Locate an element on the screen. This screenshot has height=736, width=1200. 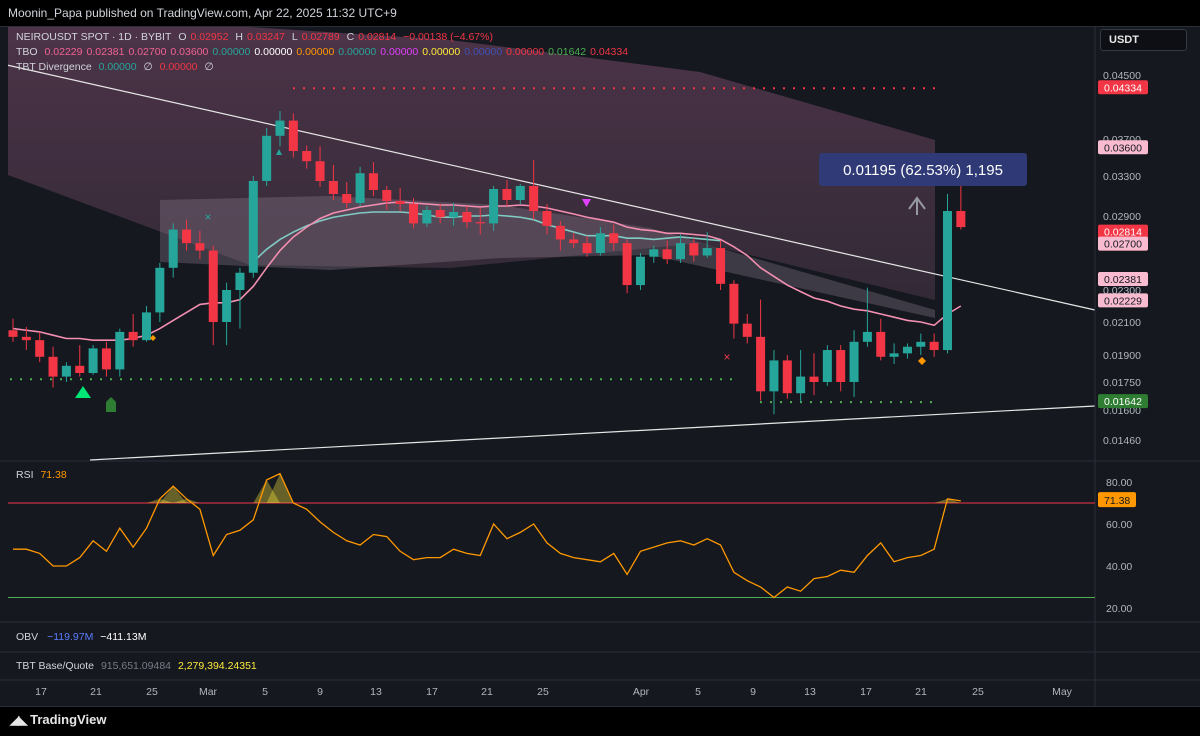
symbol-name: NEIROUSDT SPOT · 1D · BYBIT is located at coordinates (94, 37).